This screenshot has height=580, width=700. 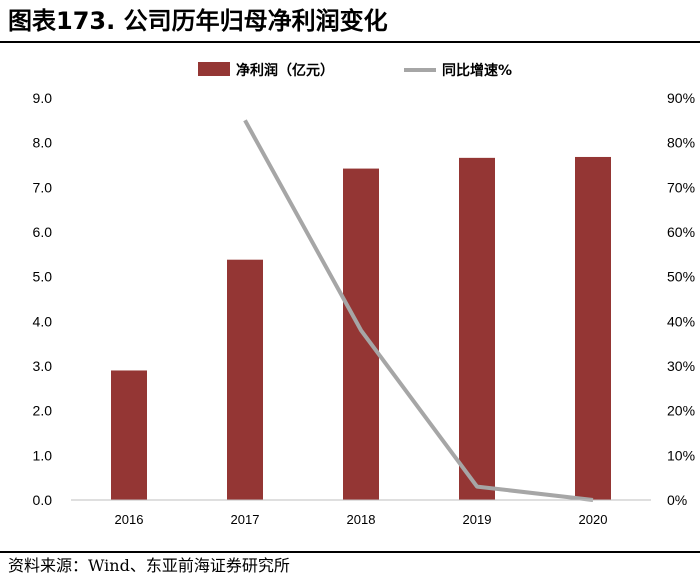 I want to click on right-axis-tick-label: 70%, so click(x=681, y=187).